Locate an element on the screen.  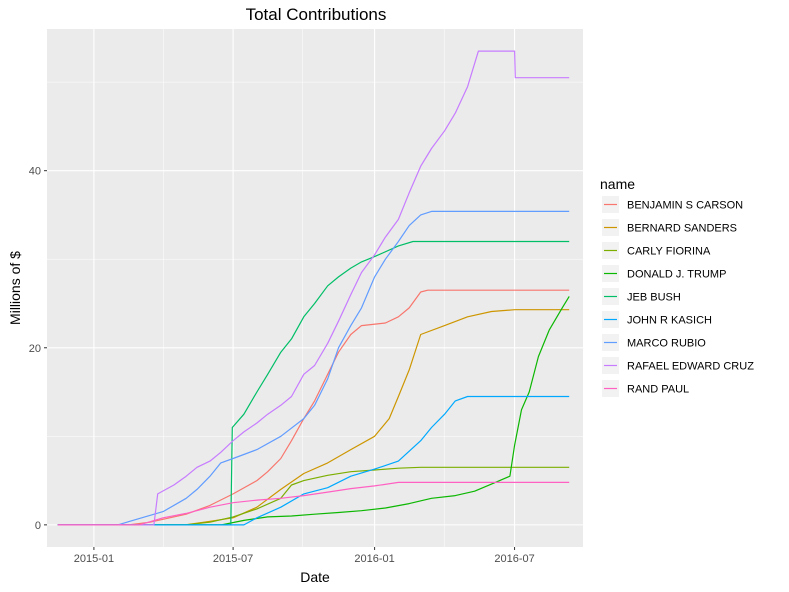
x-tick-label: 2015-01 is located at coordinates (94, 559).